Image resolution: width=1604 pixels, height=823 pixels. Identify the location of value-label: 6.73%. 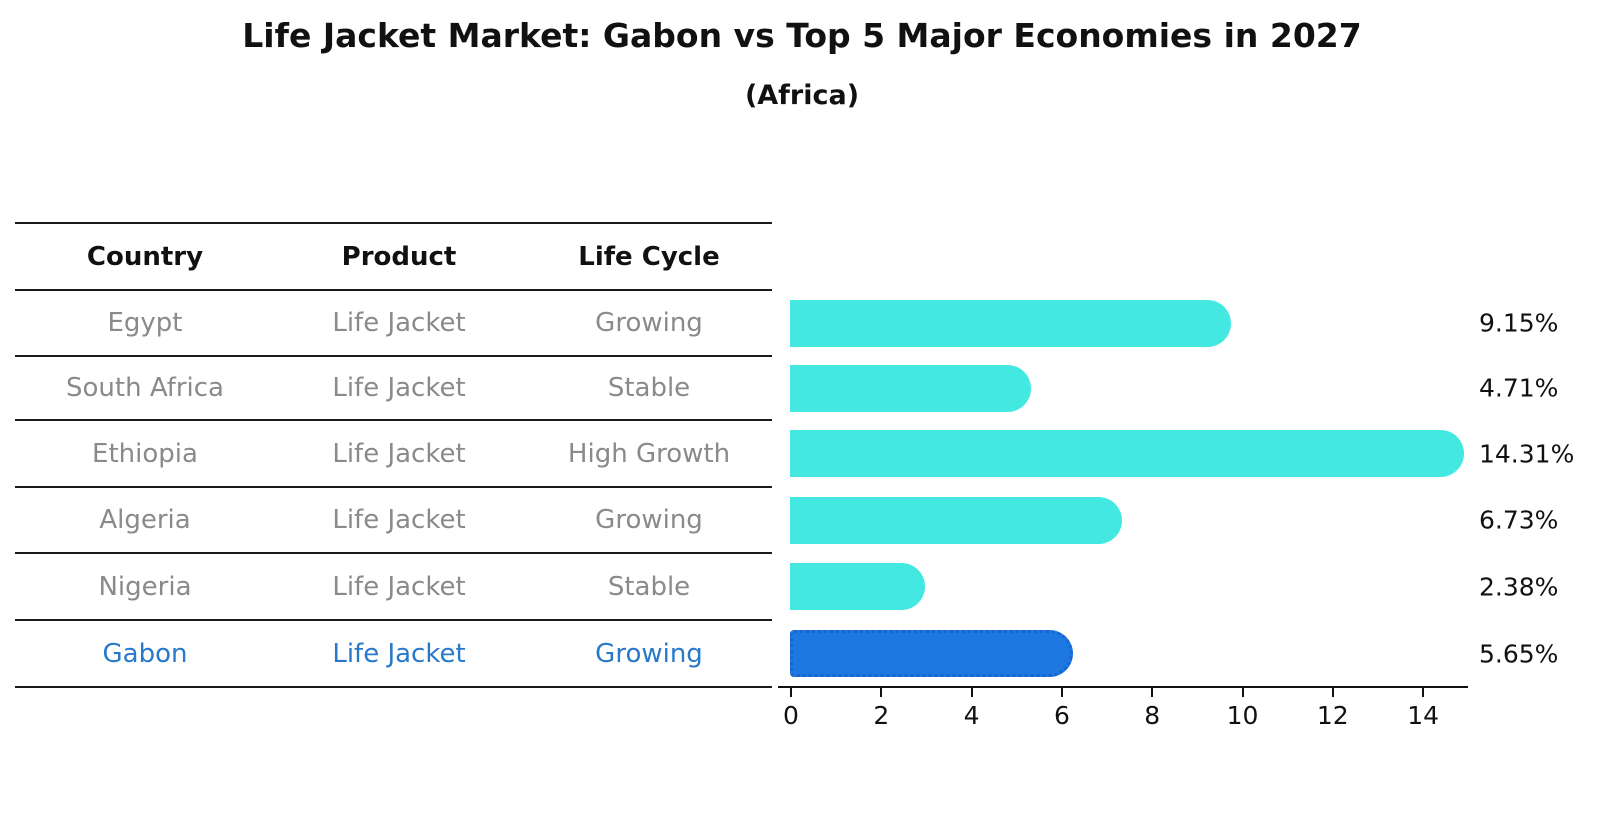
(1519, 520).